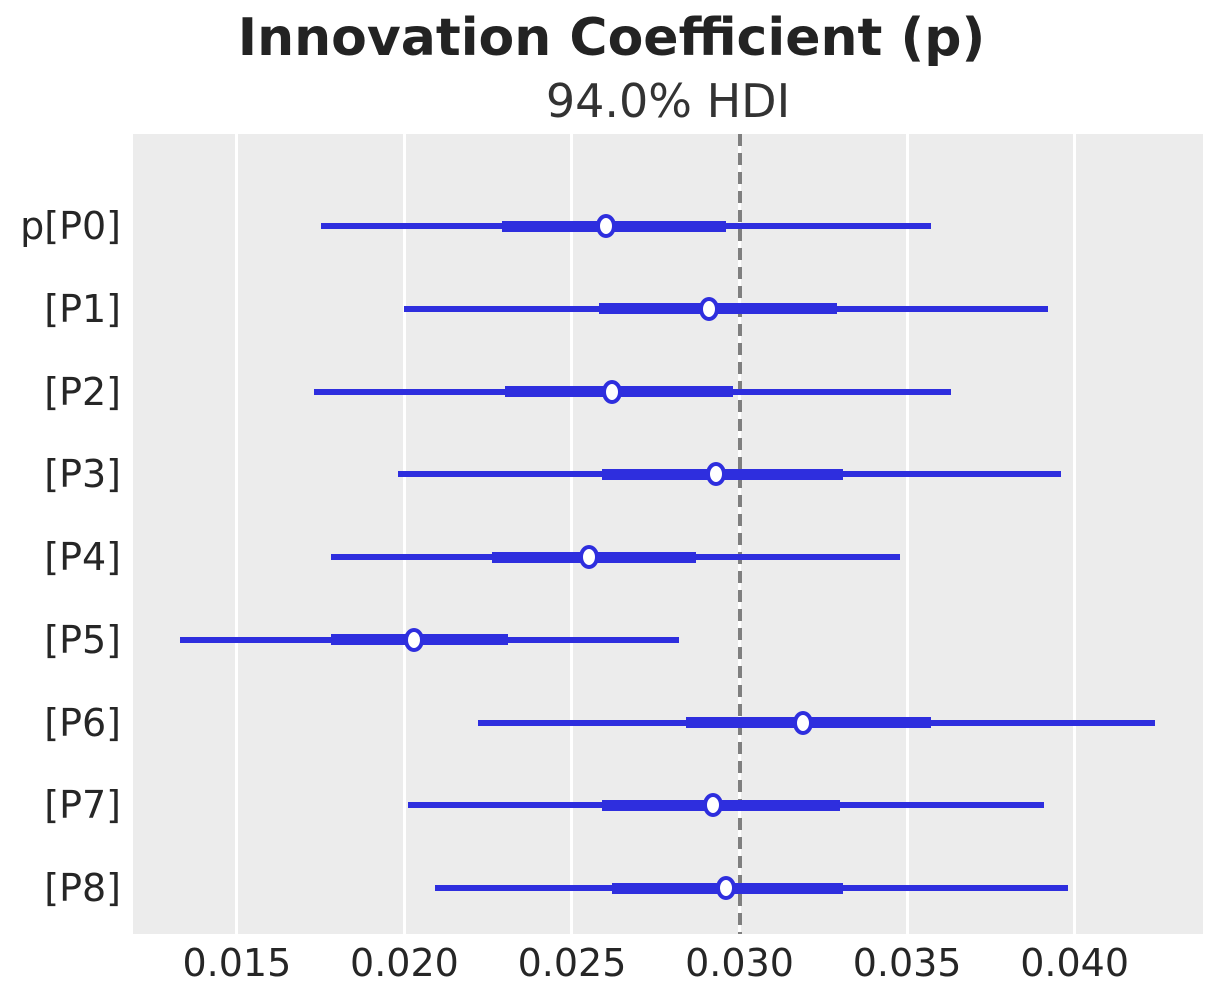  What do you see at coordinates (82, 474) in the screenshot?
I see `y-tick-label: [P3]` at bounding box center [82, 474].